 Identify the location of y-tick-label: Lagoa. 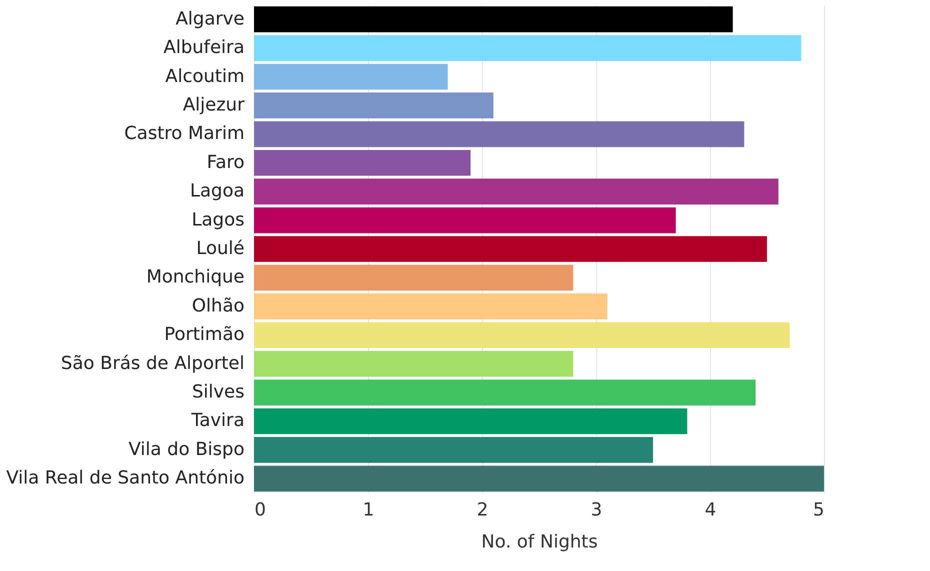
(217, 191).